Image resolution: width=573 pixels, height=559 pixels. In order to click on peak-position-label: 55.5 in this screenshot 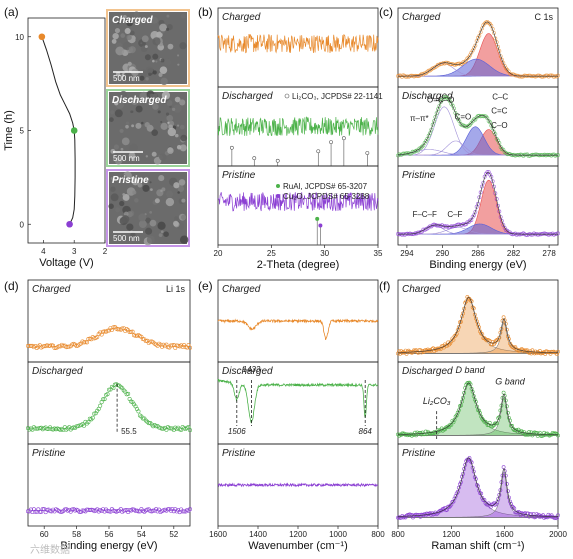, I will do `click(129, 431)`.